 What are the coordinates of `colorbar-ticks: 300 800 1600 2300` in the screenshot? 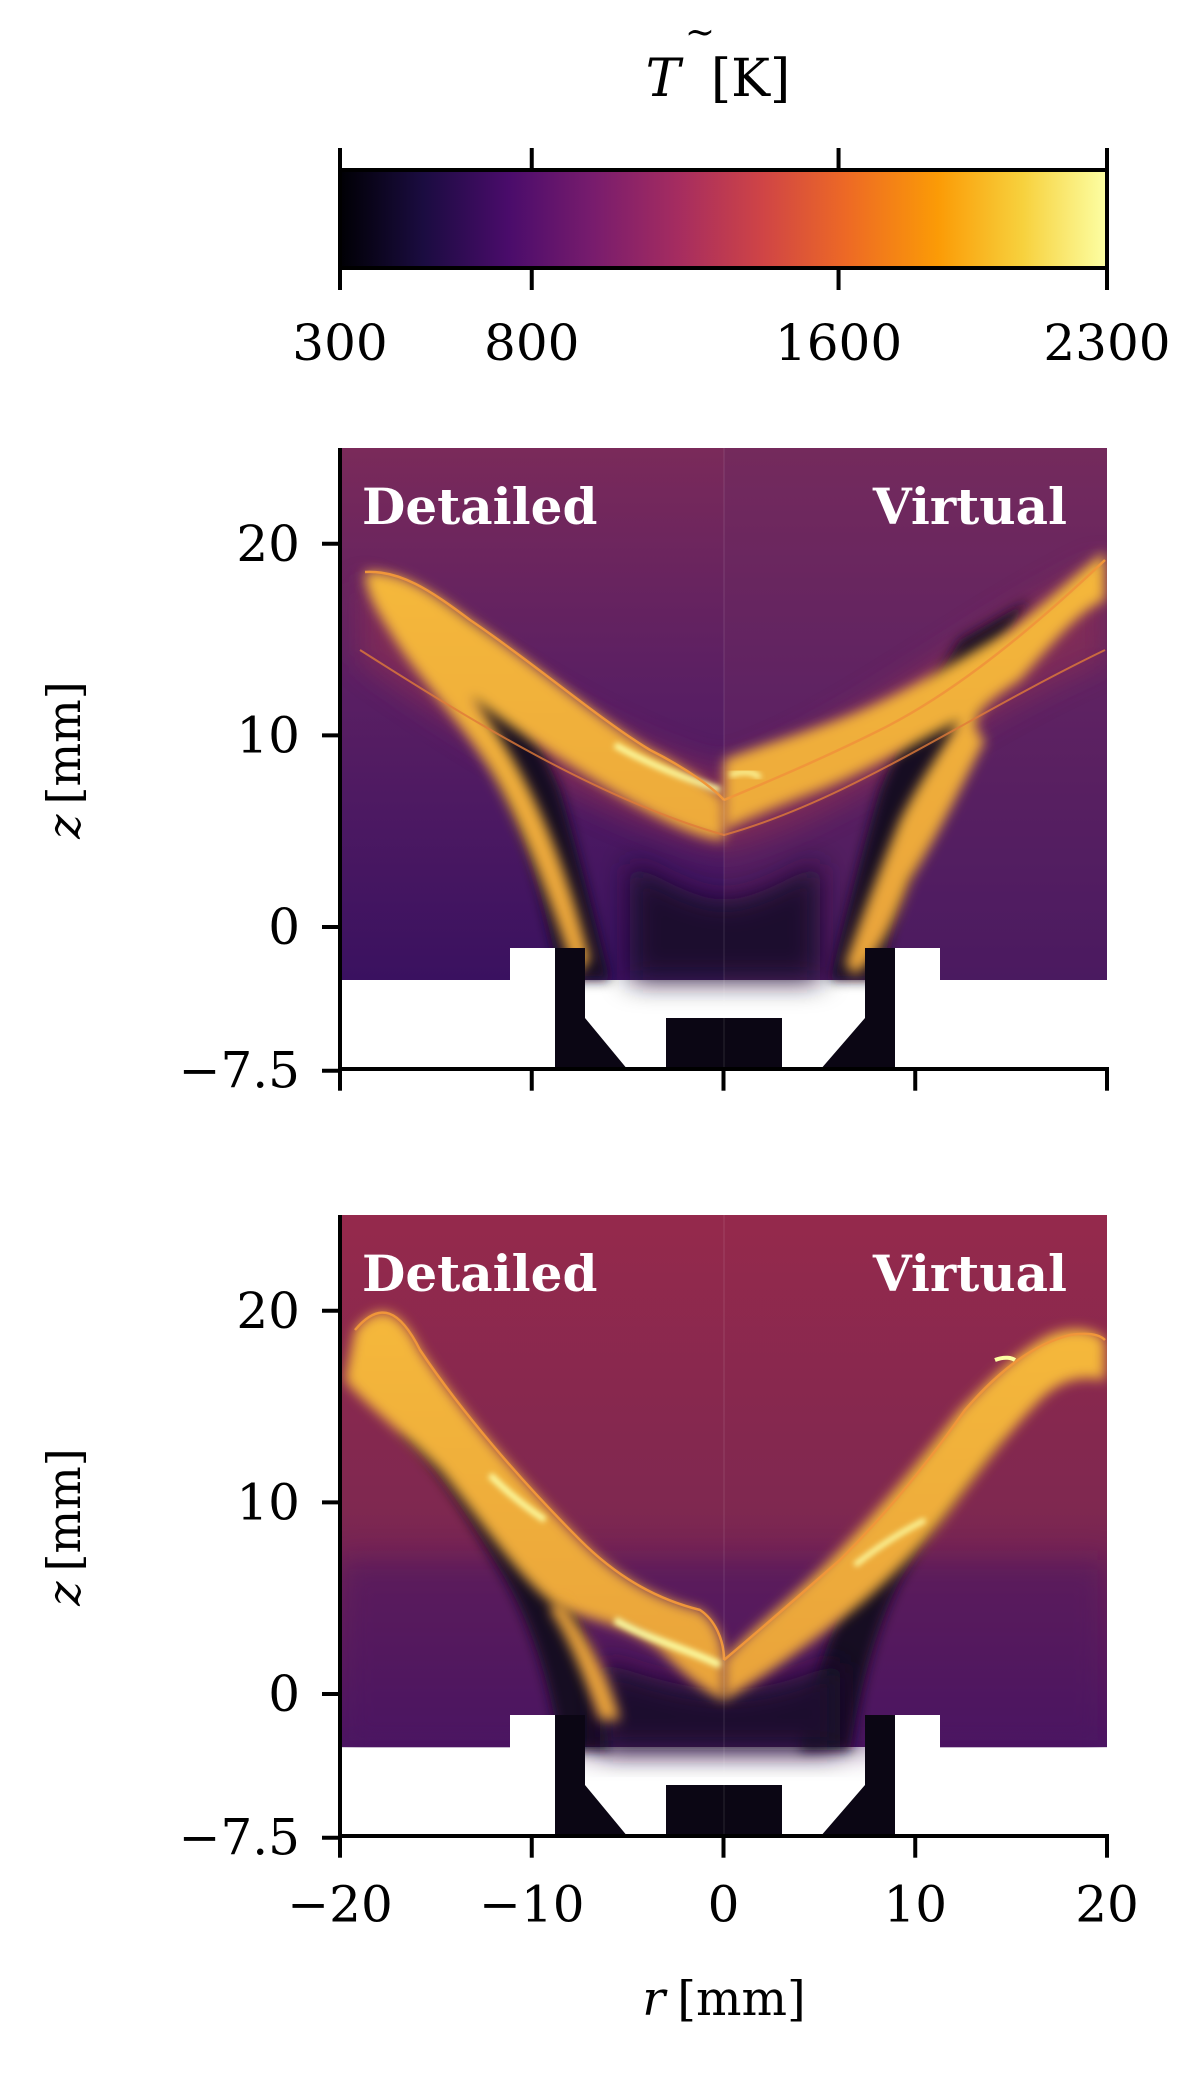 It's located at (731, 260).